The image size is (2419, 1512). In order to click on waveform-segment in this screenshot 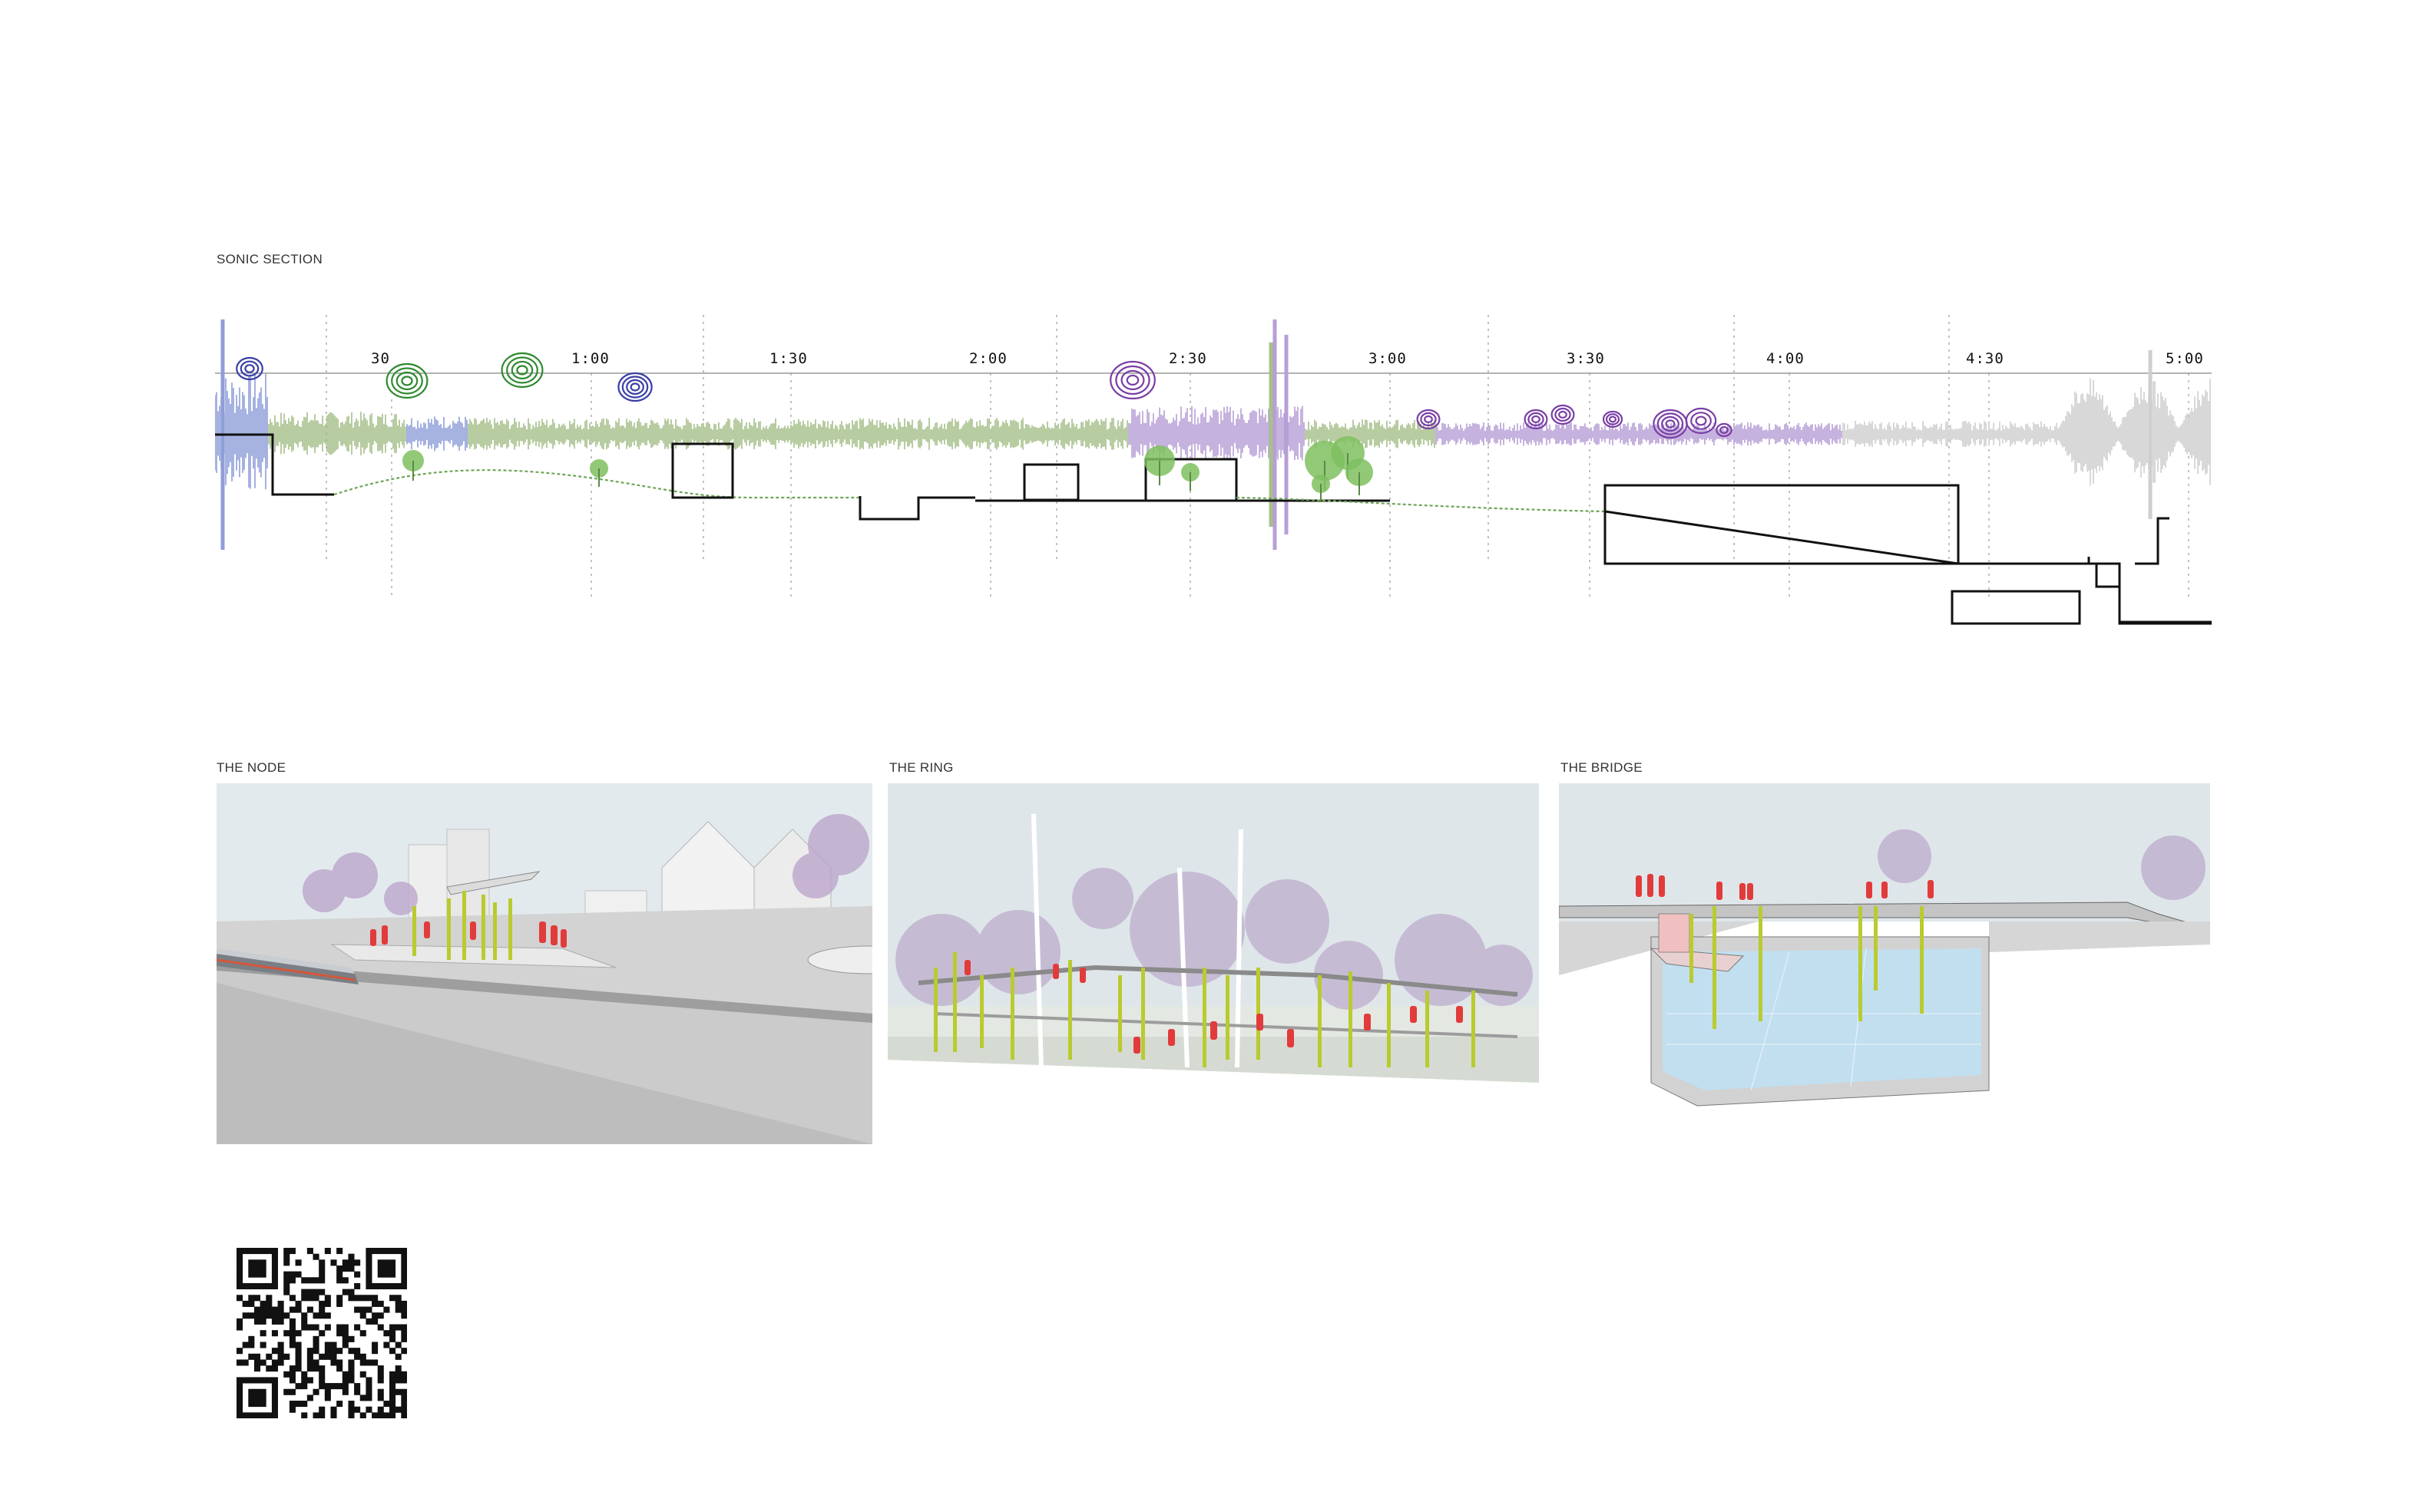, I will do `click(1370, 433)`.